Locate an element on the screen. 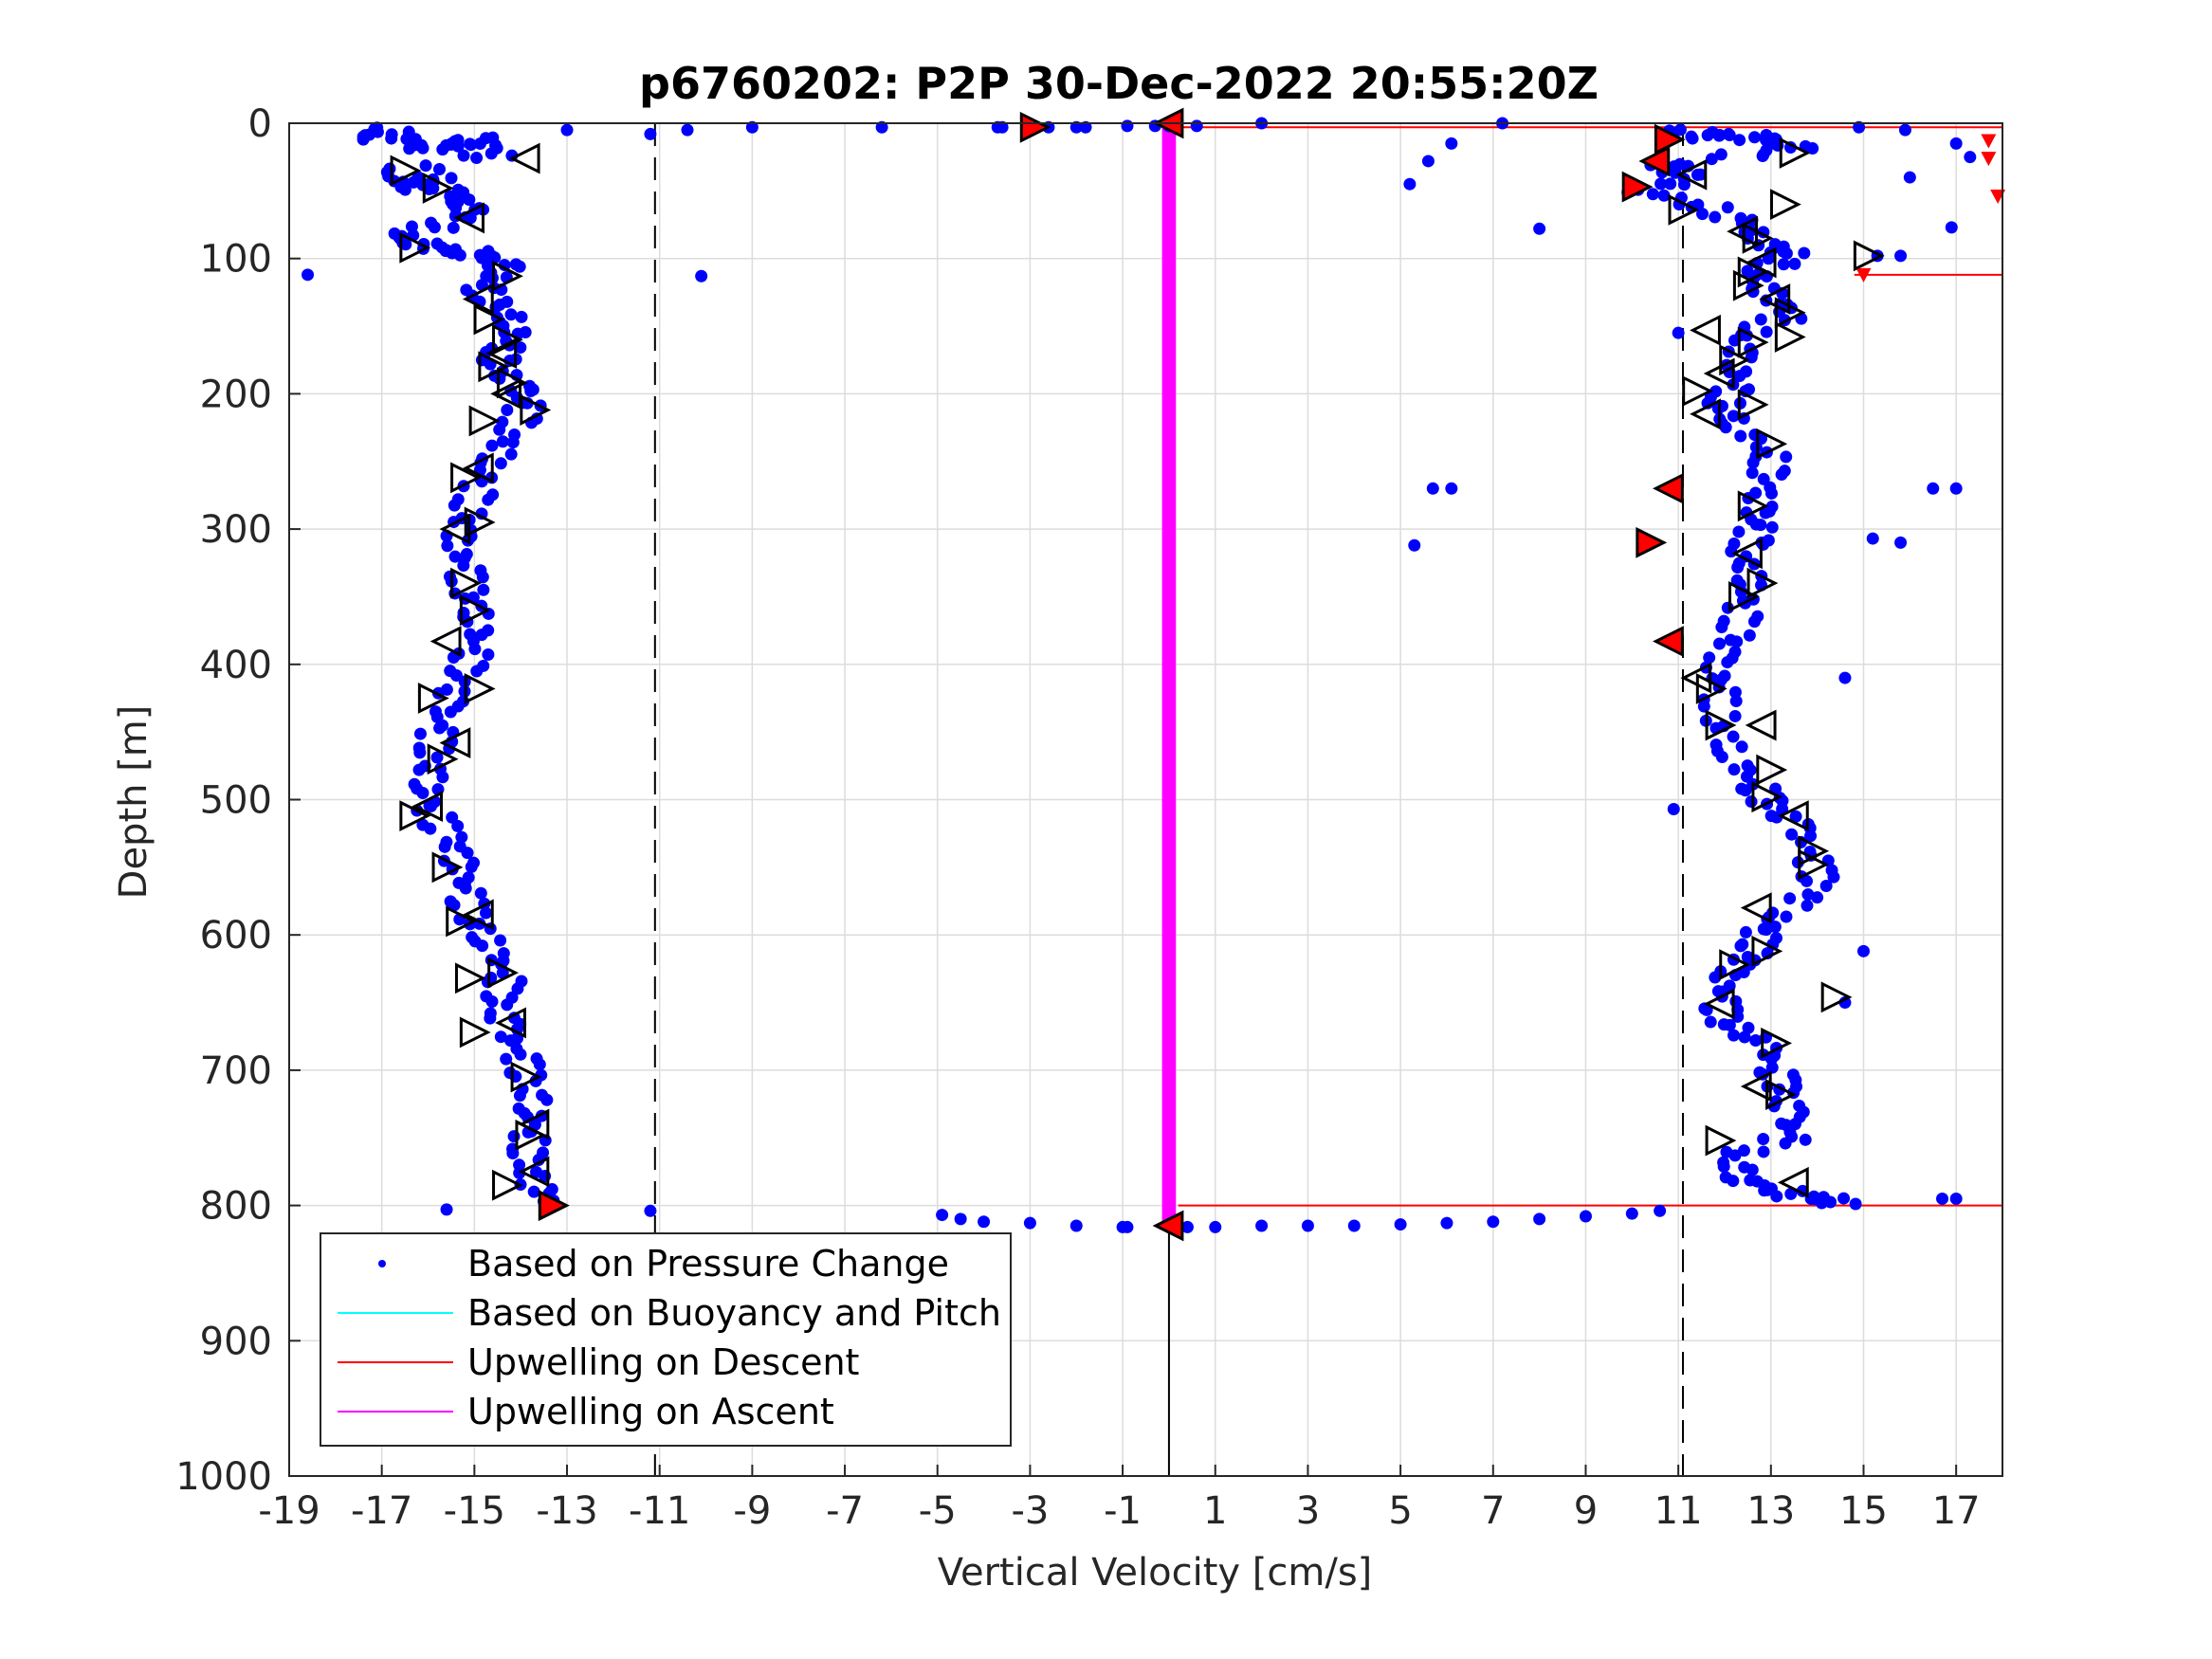  upwelling-descent-marker is located at coordinates (1864, 275).